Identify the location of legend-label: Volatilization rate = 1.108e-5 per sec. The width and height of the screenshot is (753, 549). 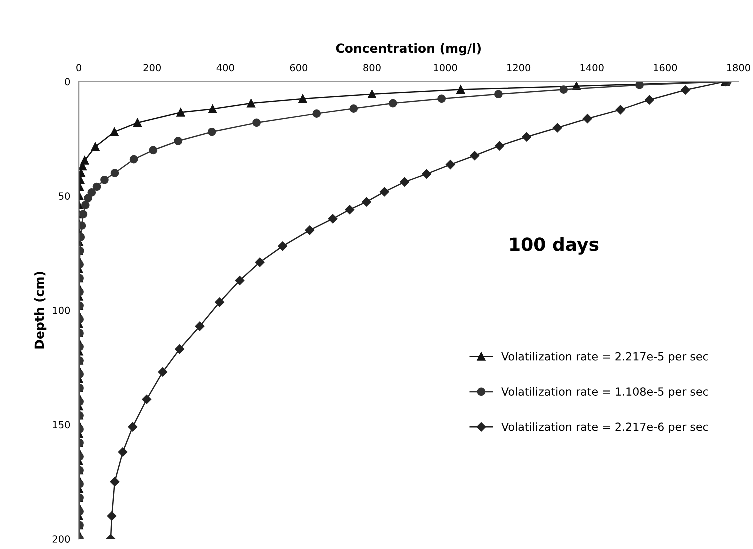
(605, 392).